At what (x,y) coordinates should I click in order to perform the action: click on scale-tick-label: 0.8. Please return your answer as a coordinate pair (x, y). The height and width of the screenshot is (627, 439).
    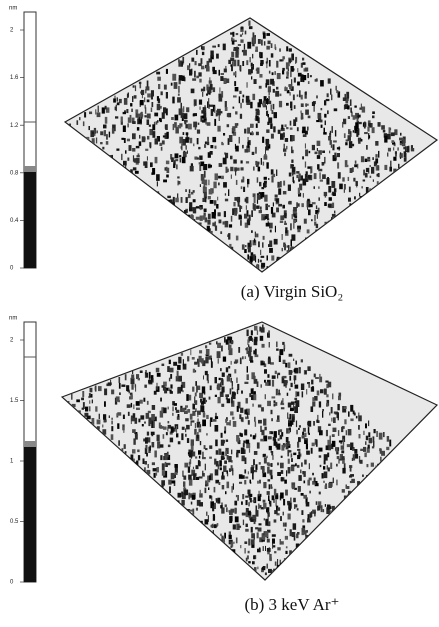
    Looking at the image, I should click on (14, 173).